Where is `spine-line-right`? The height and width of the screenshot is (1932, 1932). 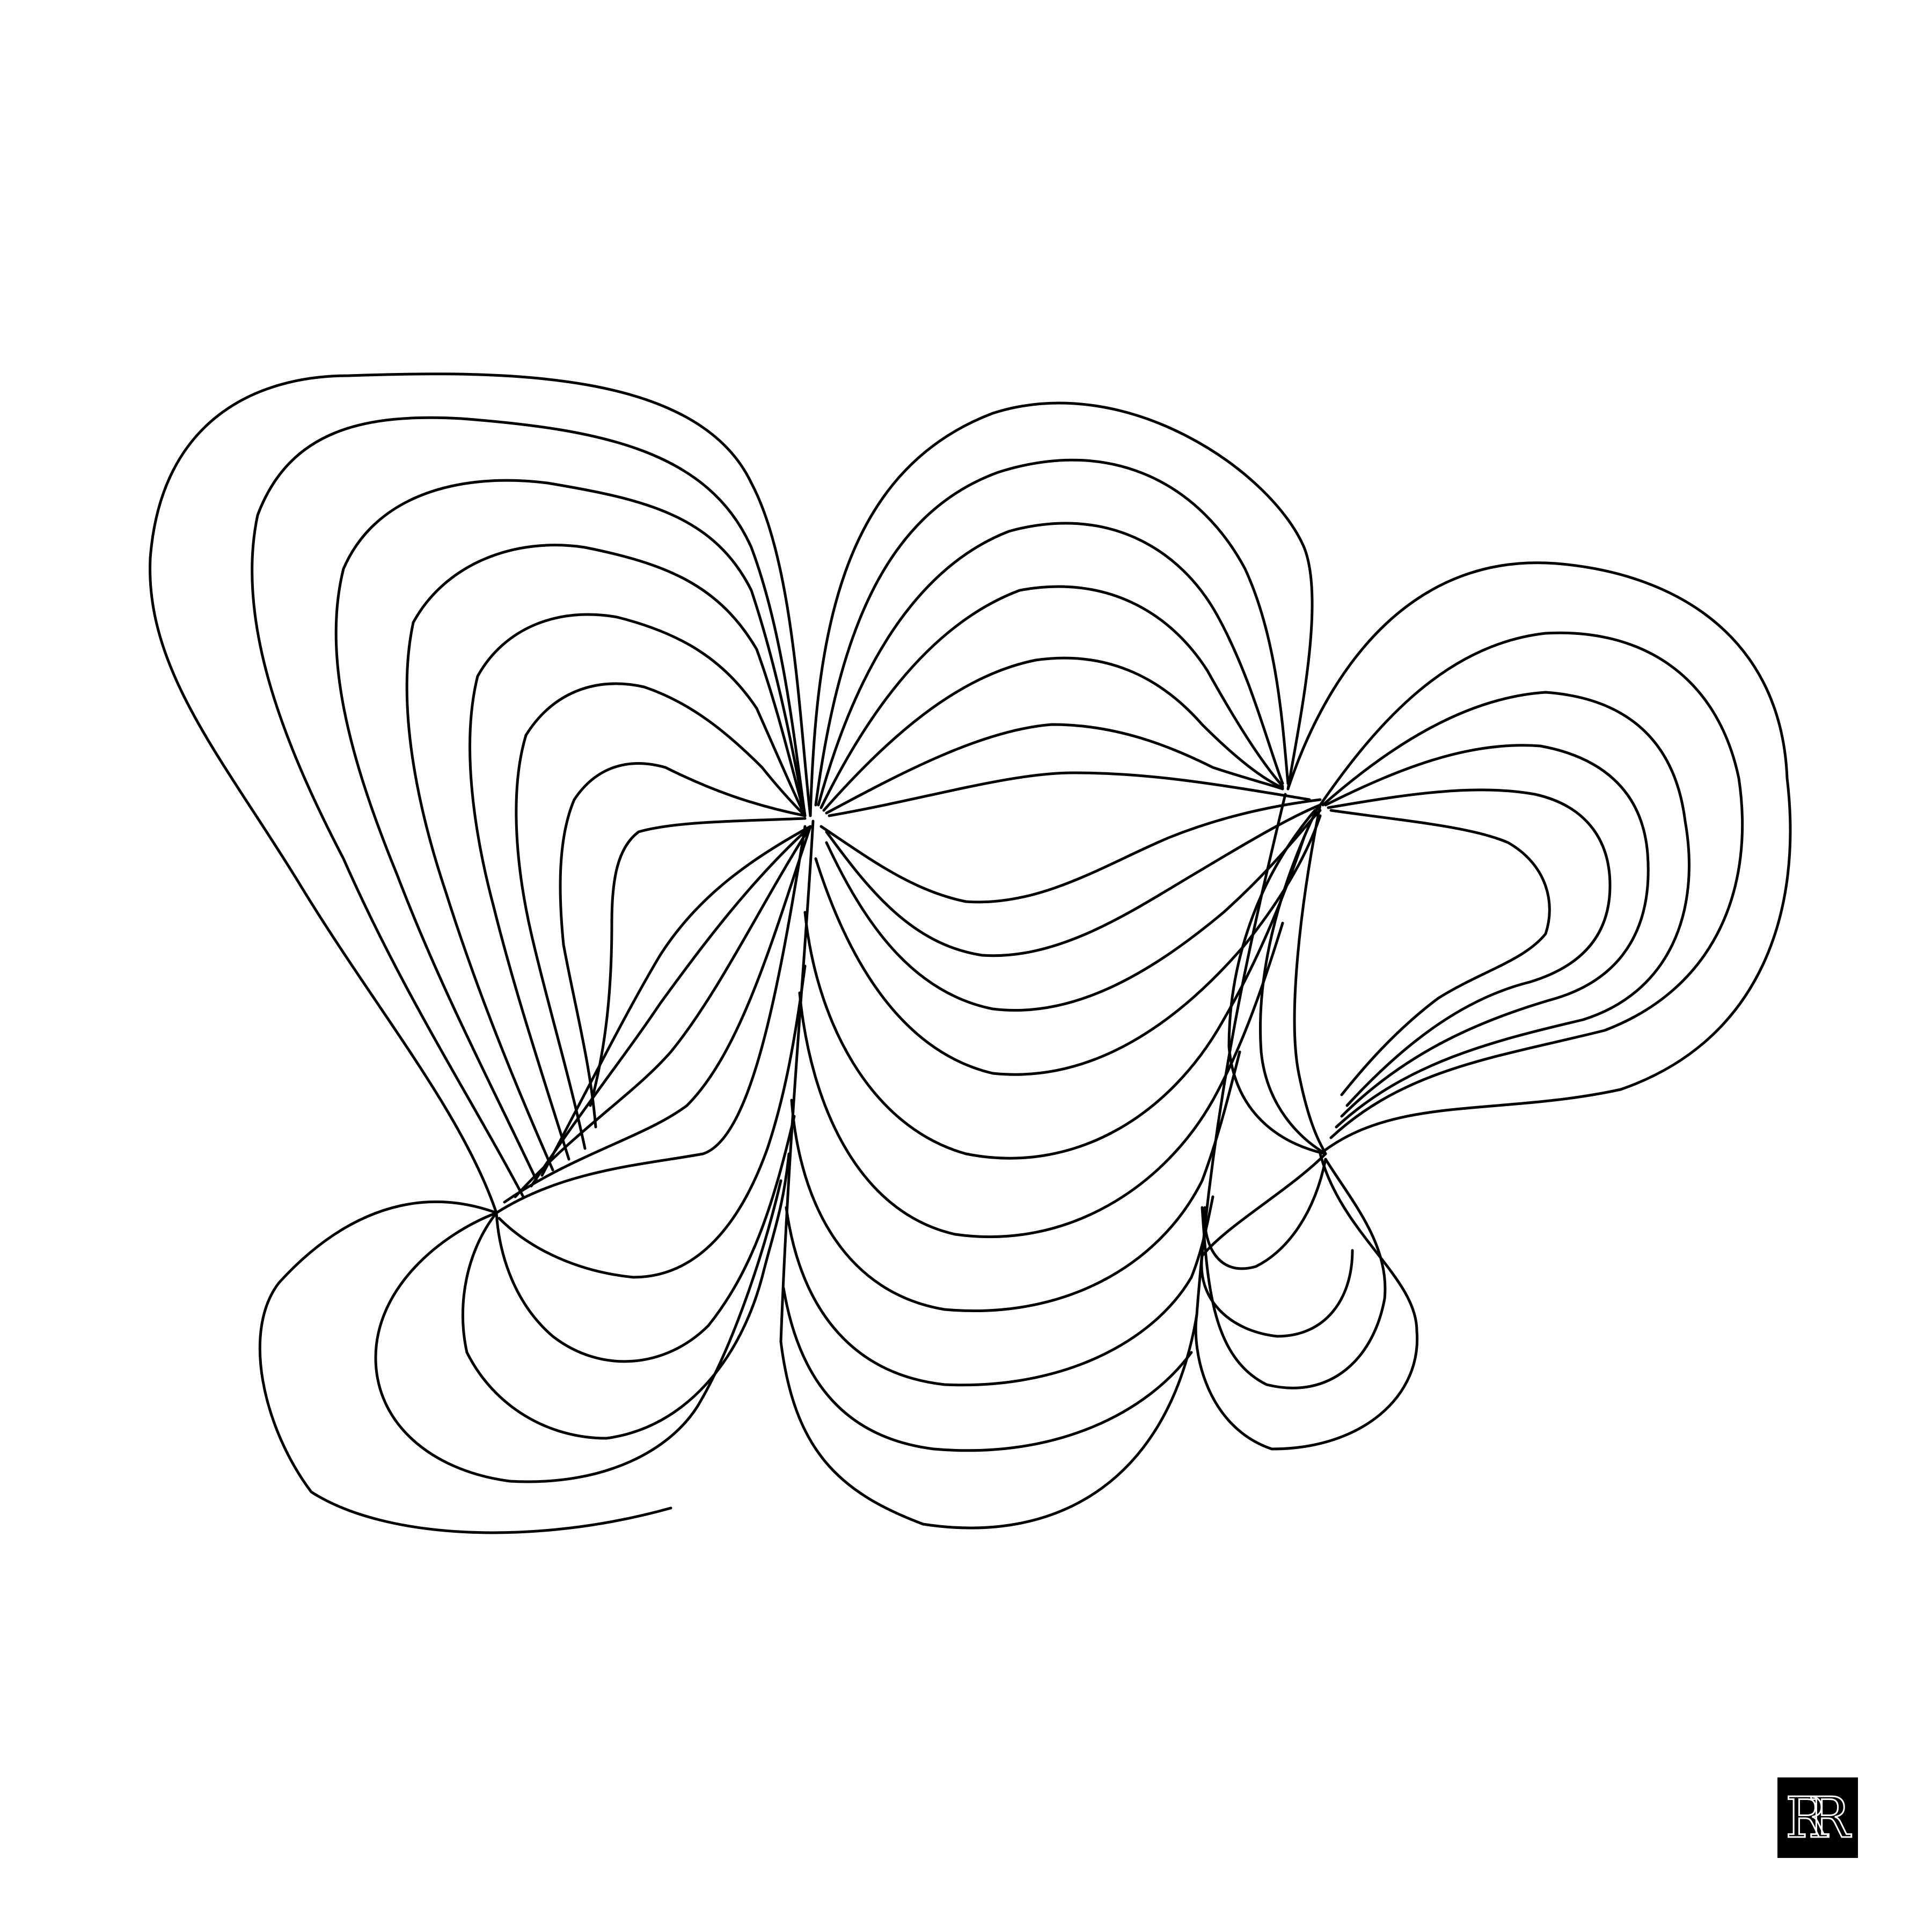
spine-line-right is located at coordinates (1241, 1054).